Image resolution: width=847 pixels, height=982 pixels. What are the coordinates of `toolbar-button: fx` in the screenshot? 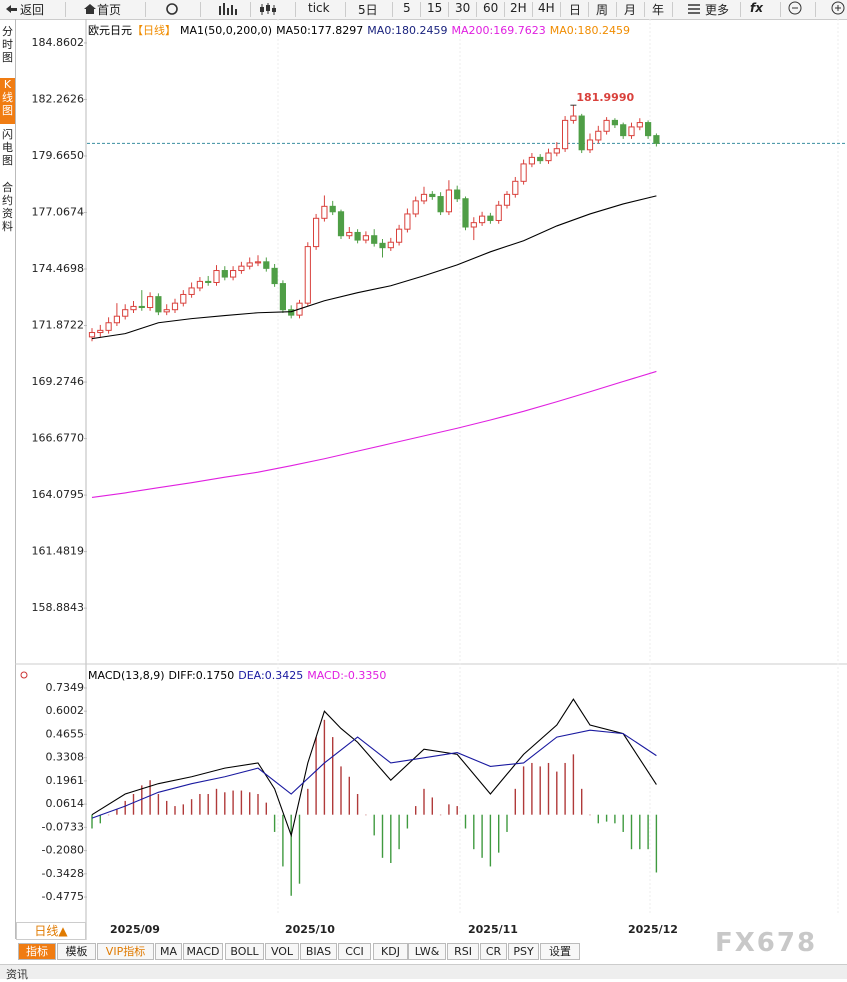 It's located at (756, 8).